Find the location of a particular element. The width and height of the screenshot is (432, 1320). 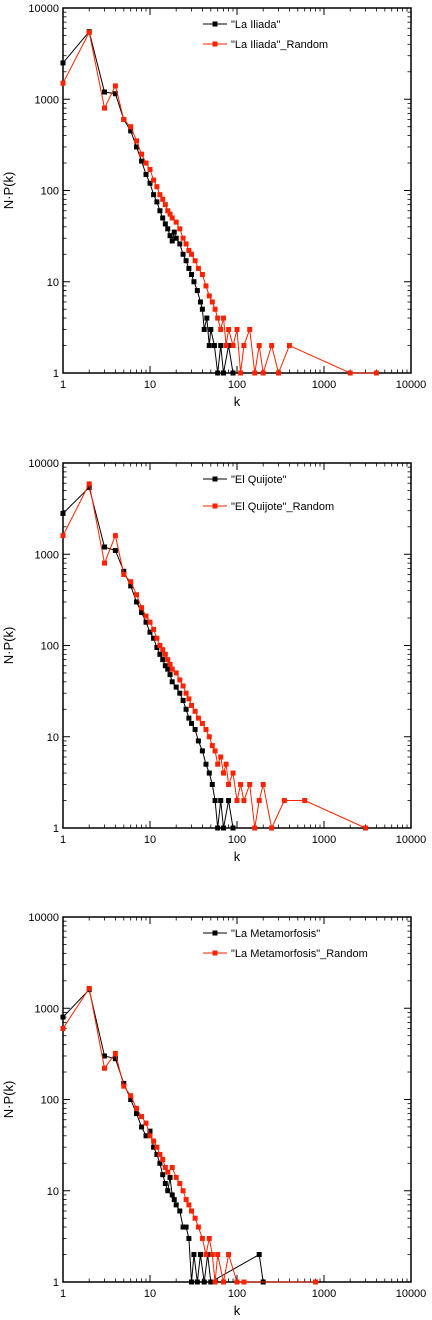

x-tick-label: 1 is located at coordinates (63, 840).